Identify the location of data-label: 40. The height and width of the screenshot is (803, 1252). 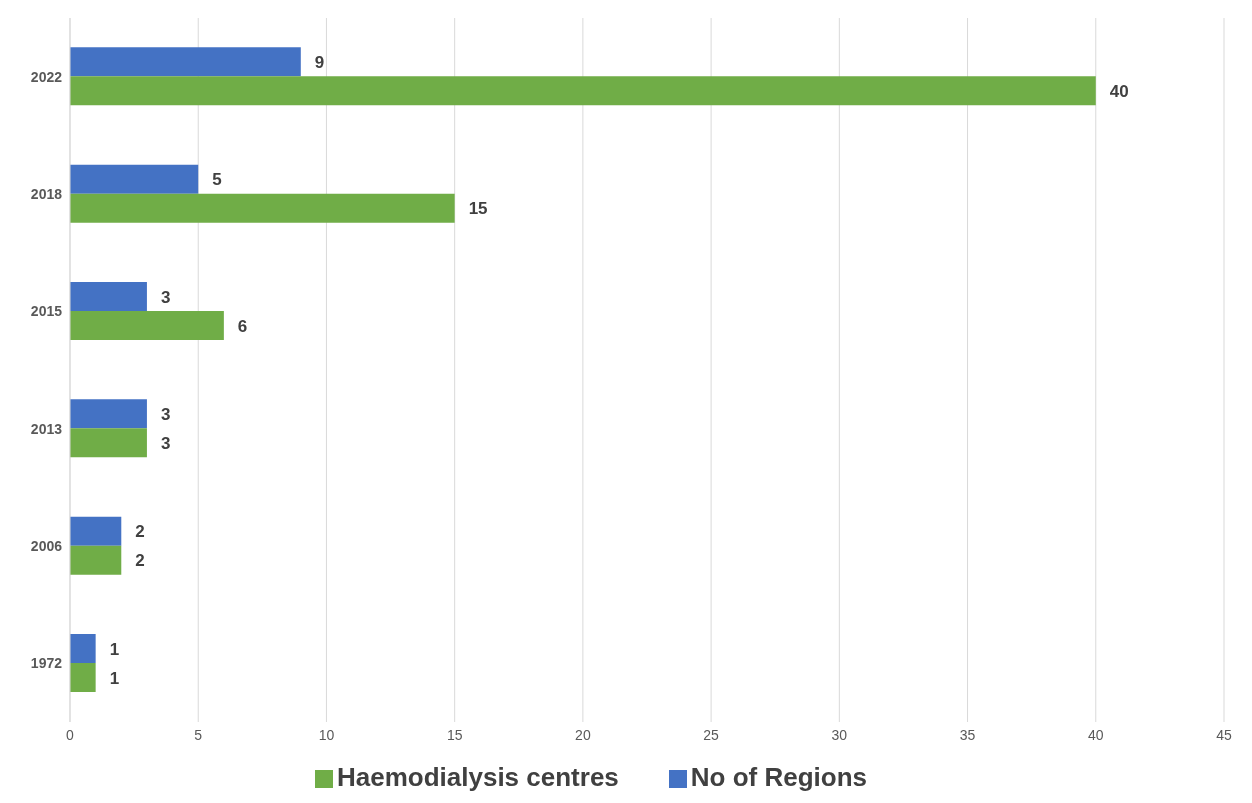
(1119, 91).